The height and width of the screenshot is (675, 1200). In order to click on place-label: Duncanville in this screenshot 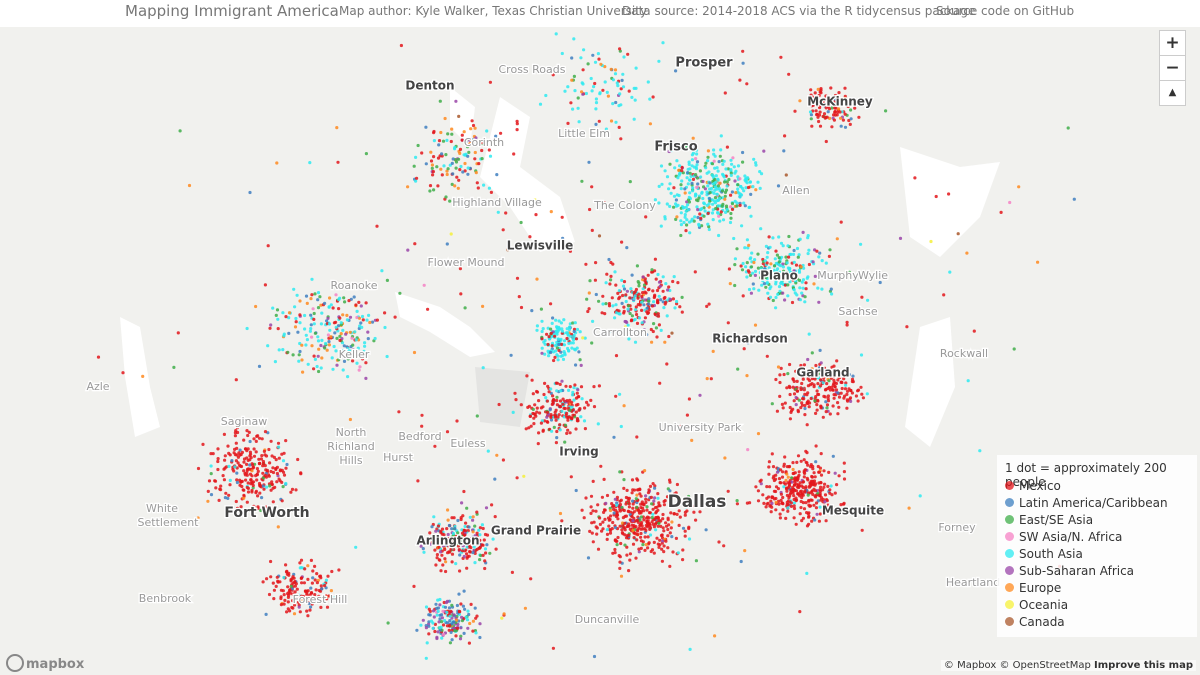, I will do `click(607, 619)`.